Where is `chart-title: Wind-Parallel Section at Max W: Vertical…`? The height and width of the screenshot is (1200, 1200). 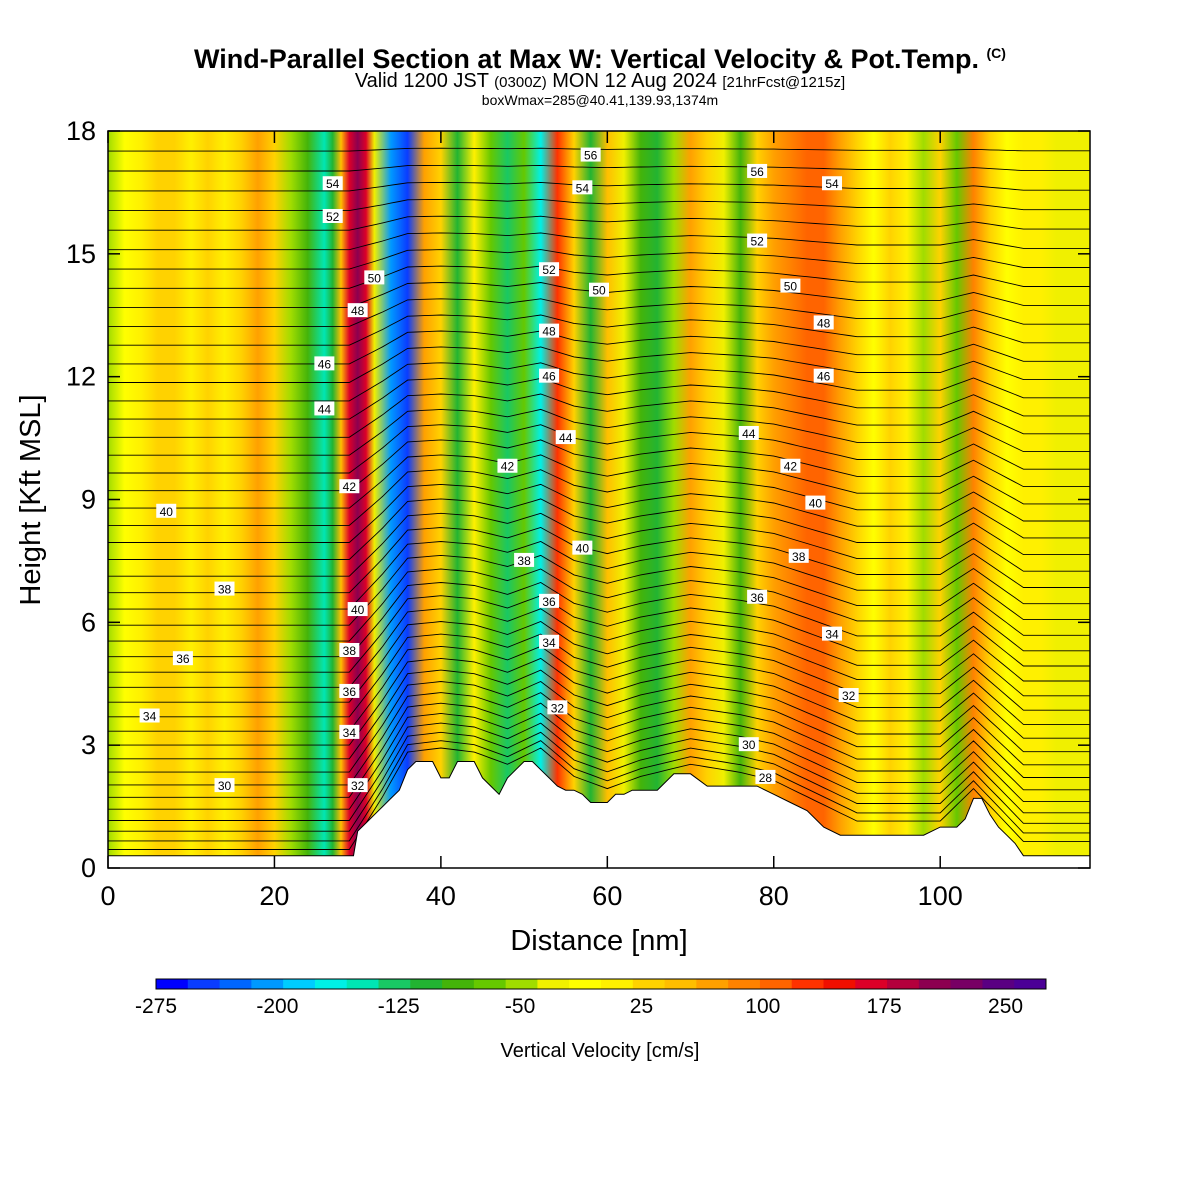
chart-title: Wind-Parallel Section at Max W: Vertical… is located at coordinates (600, 59).